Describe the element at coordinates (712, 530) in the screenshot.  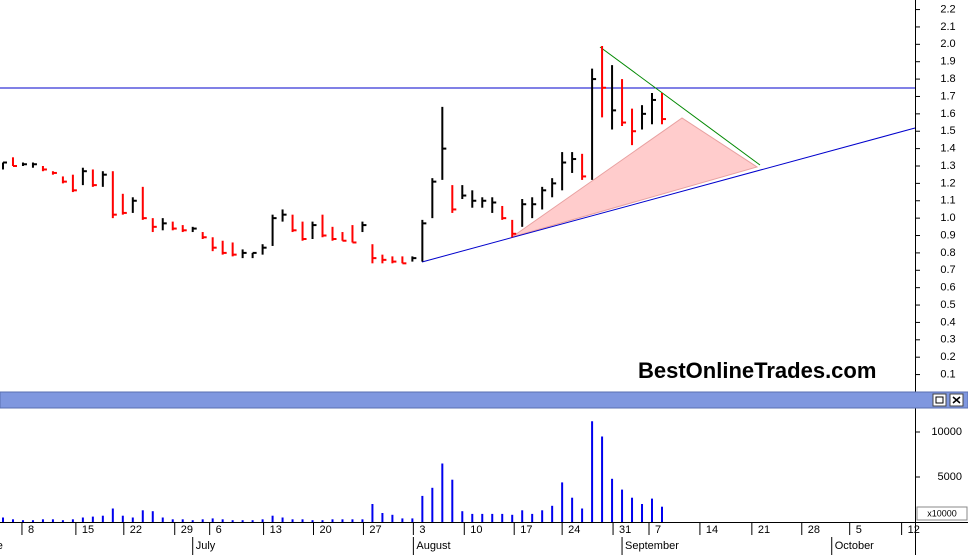
I see `x-tick-label: 14` at that location.